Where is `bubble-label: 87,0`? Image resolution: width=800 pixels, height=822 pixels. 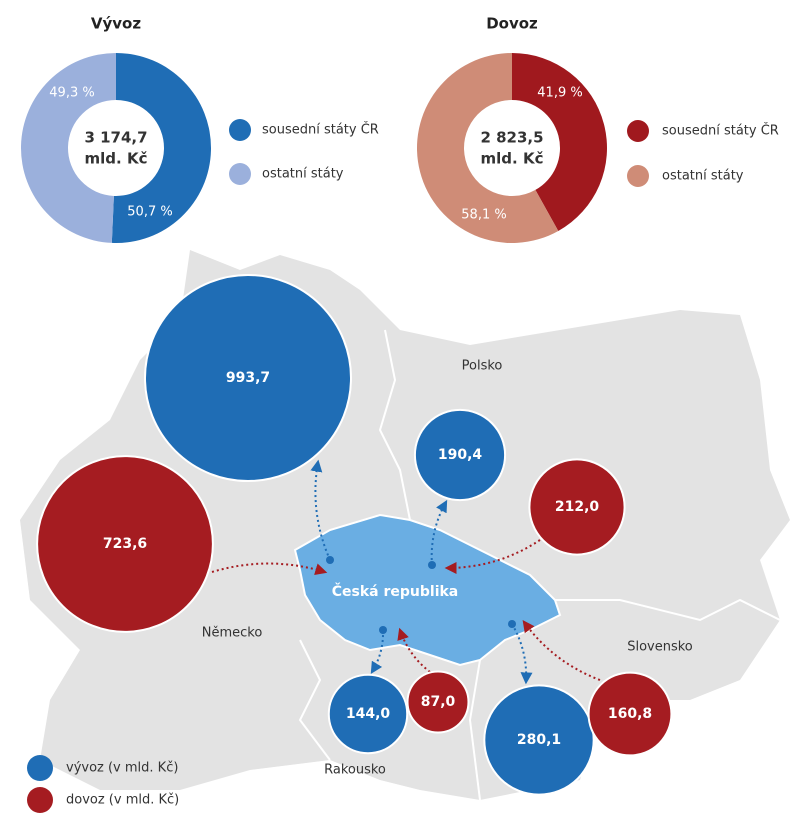
bubble-label: 87,0 is located at coordinates (438, 702).